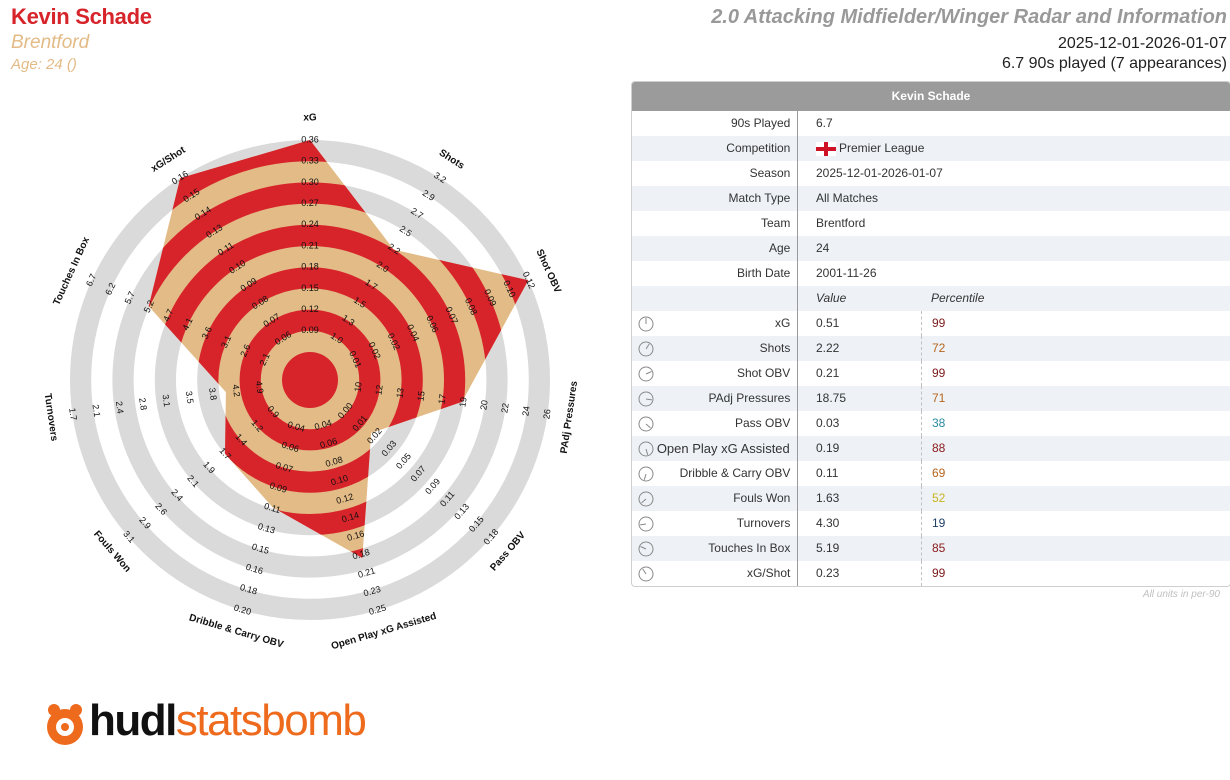  I want to click on radar-tick-label: 4.1, so click(187, 324).